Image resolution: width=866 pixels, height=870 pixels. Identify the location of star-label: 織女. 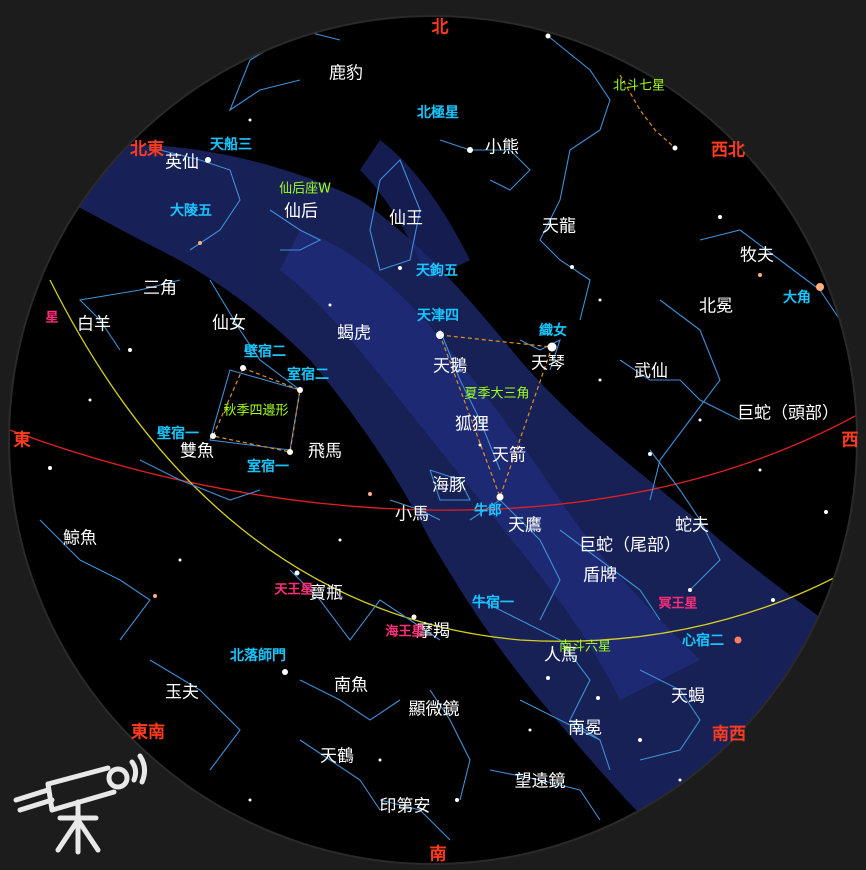
(553, 331).